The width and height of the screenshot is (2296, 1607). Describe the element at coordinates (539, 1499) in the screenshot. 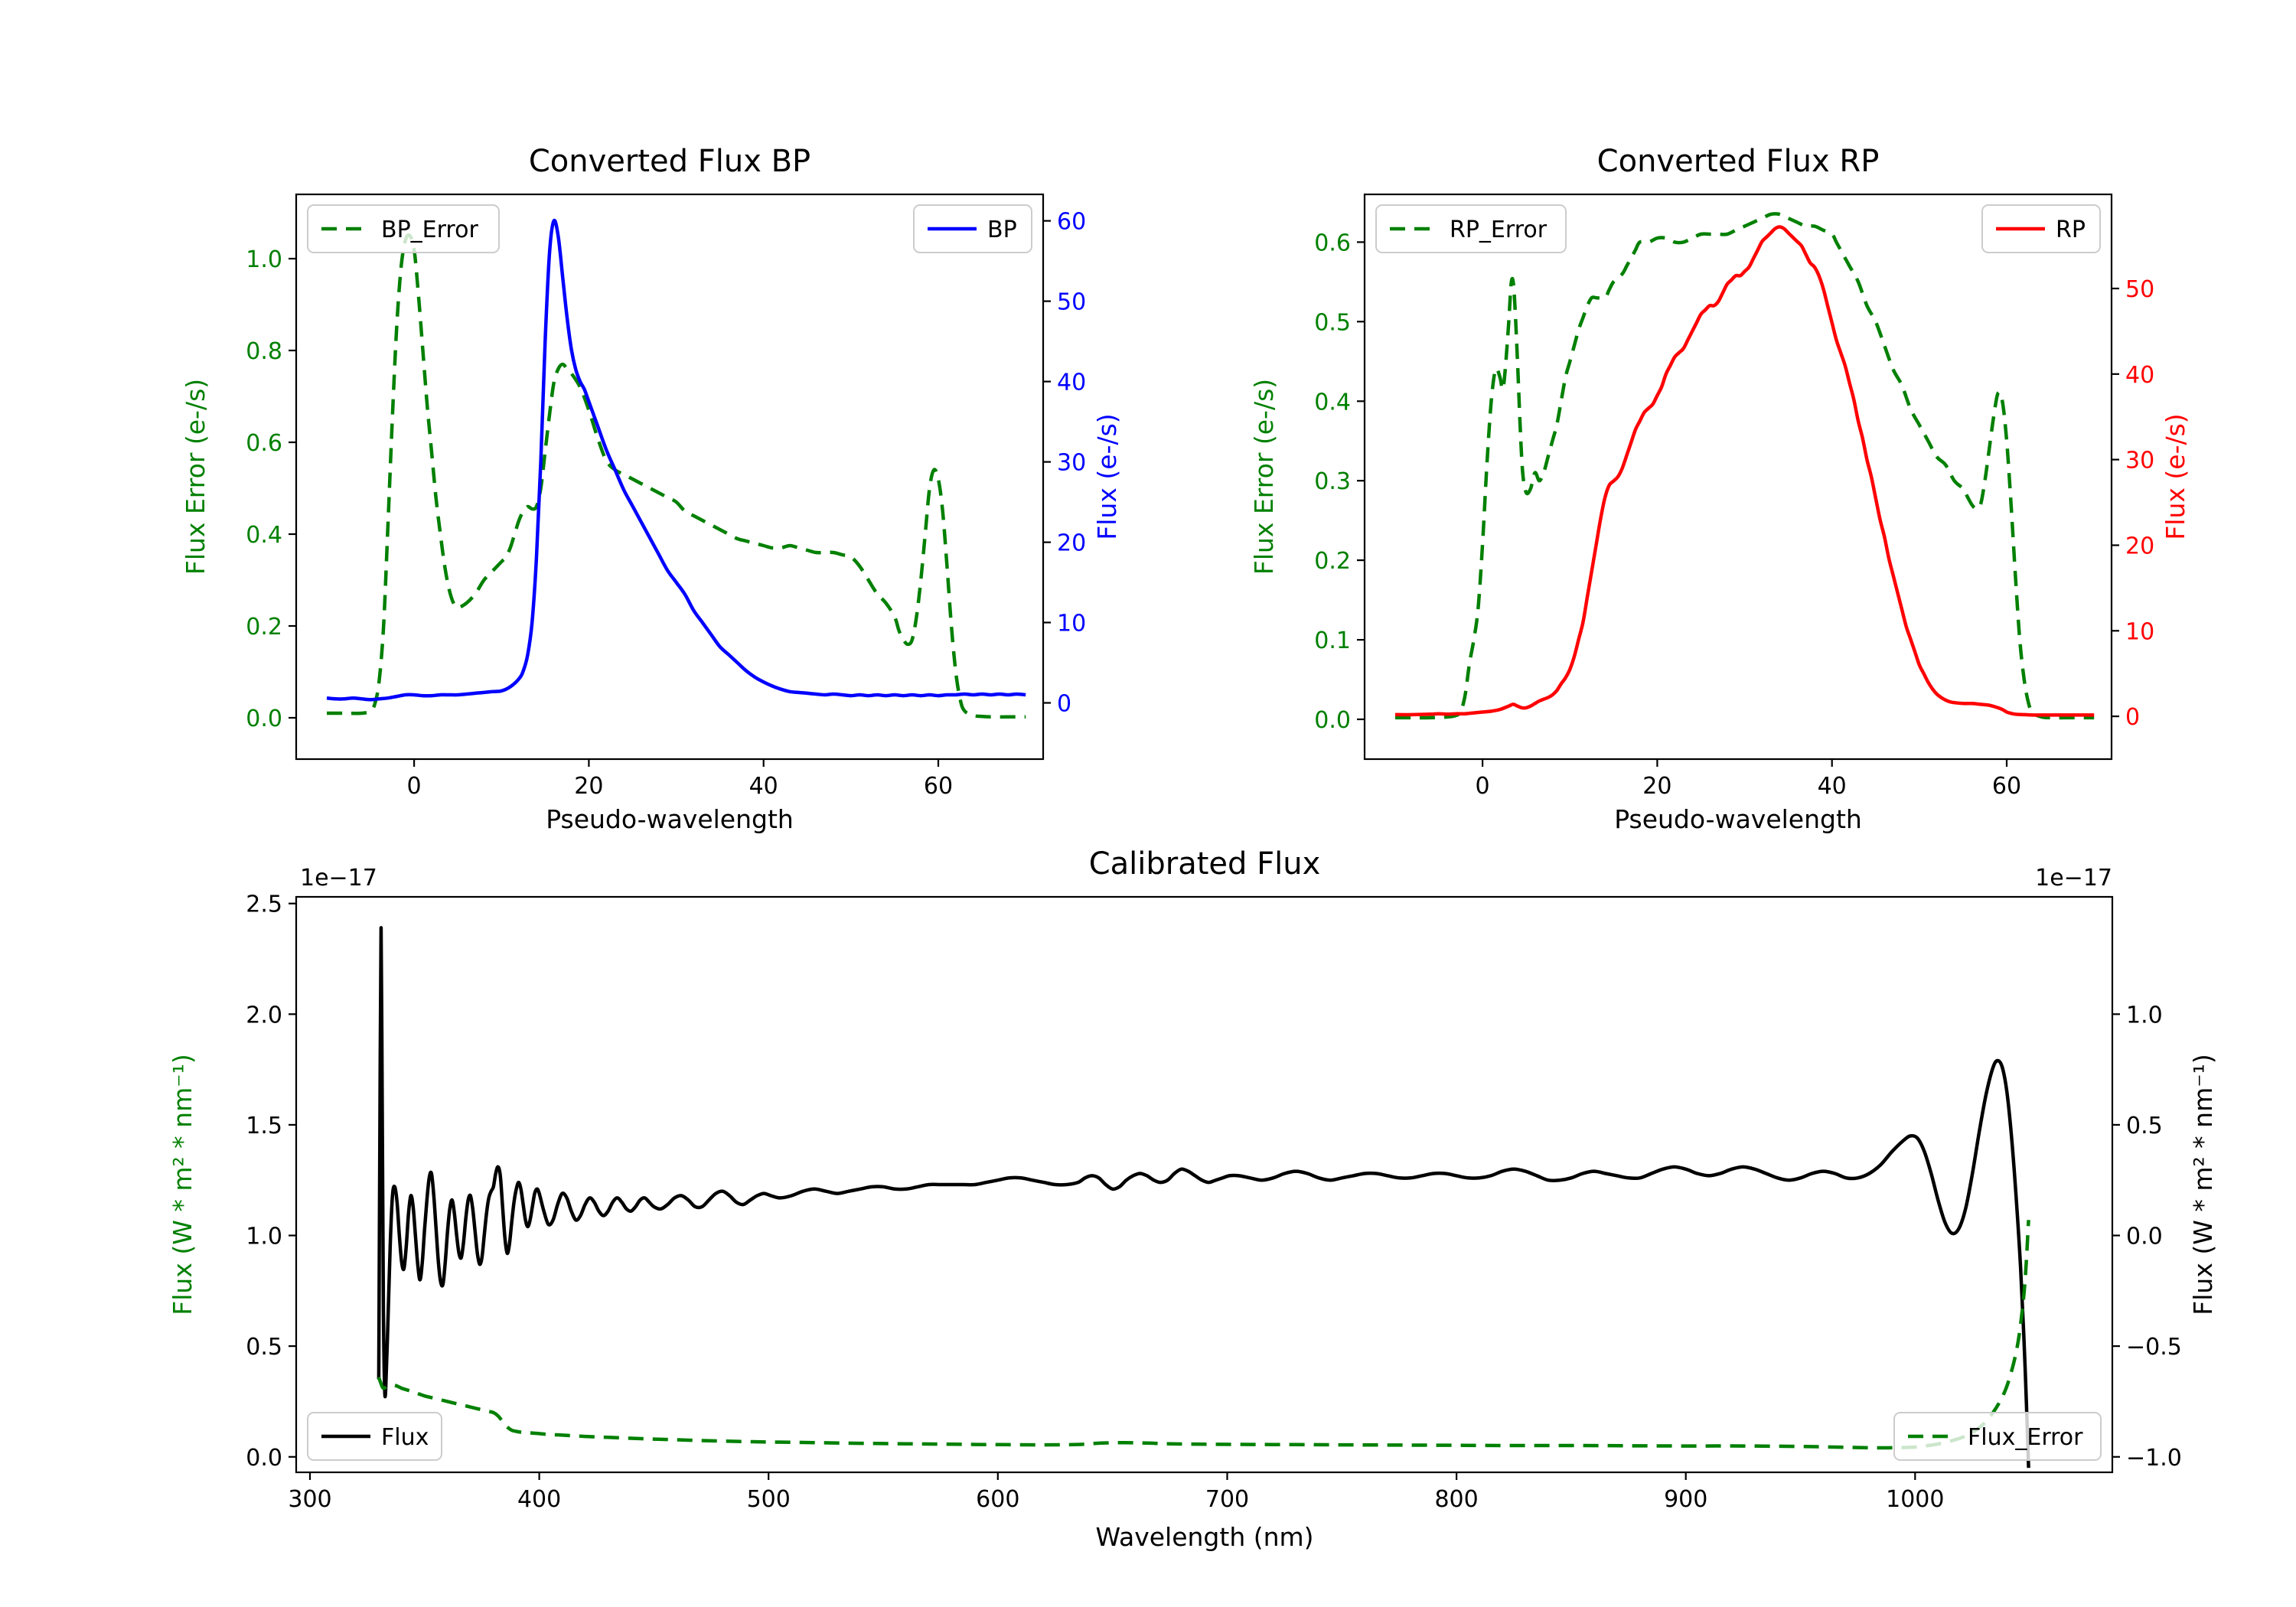

I see `x-tick-label: 400` at that location.